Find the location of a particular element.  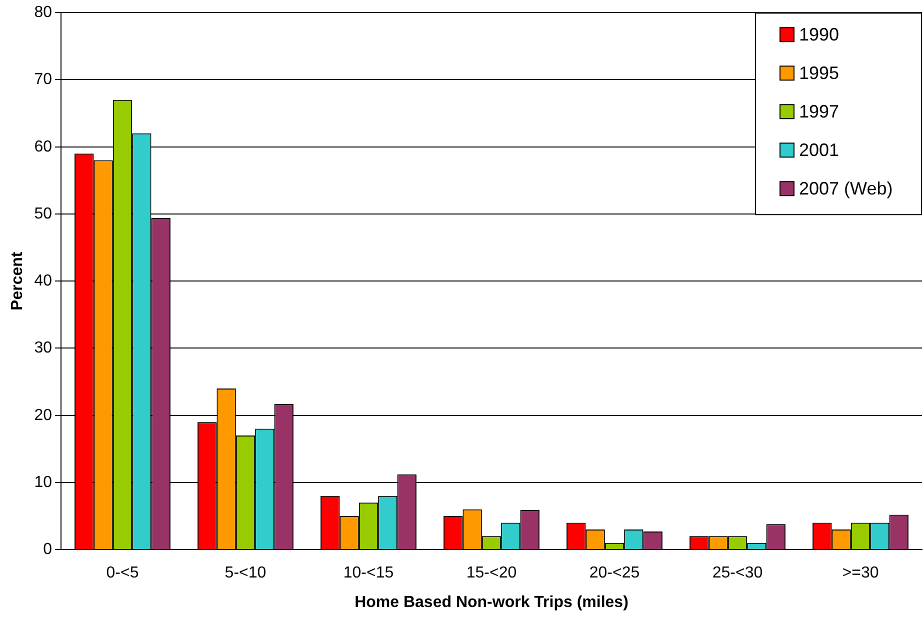

x-tick-label: 10-<15 is located at coordinates (368, 573).